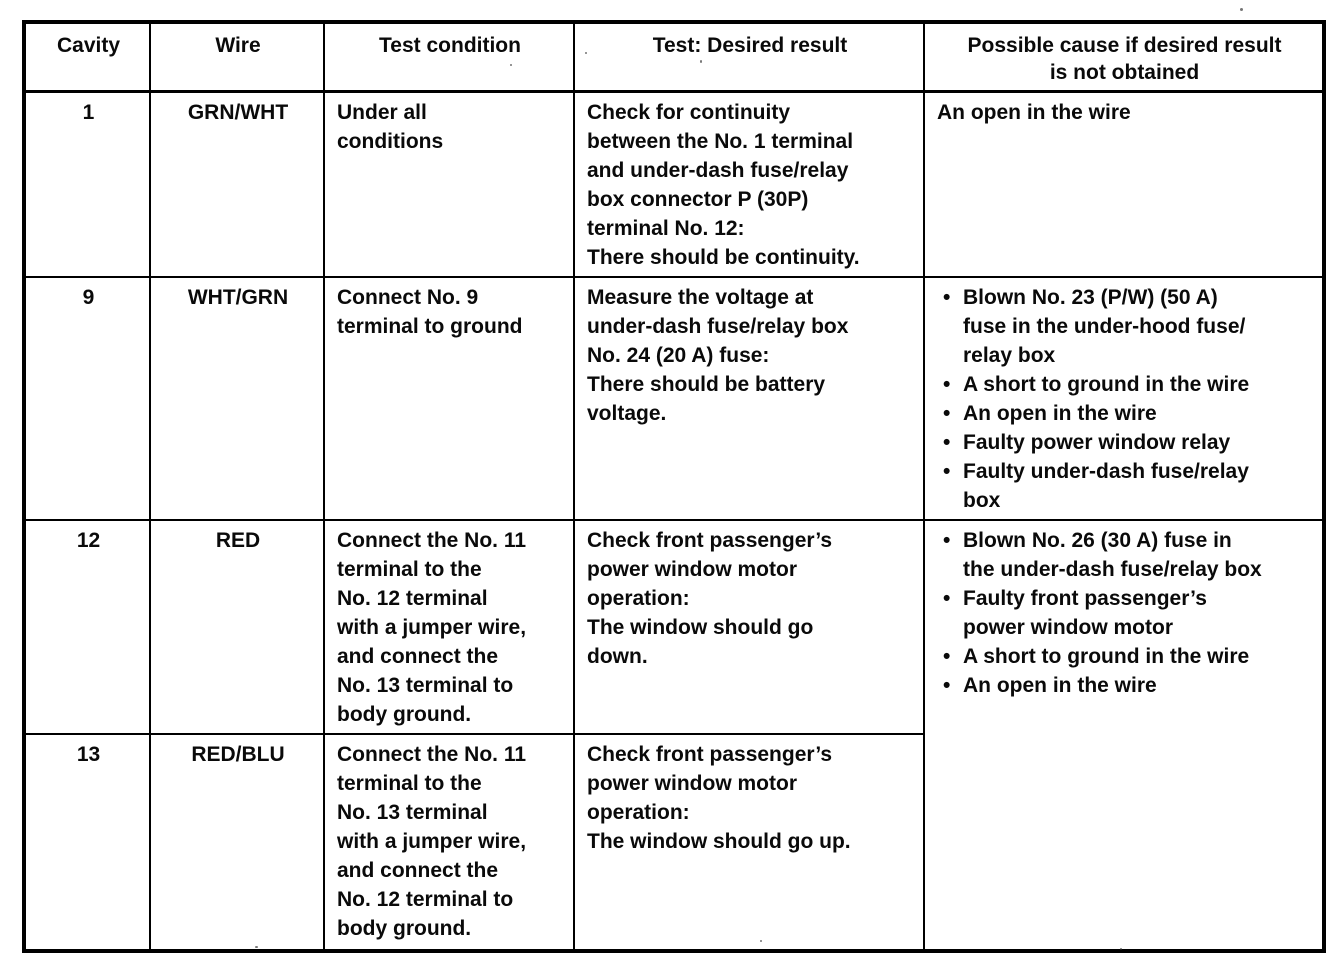  What do you see at coordinates (1126, 486) in the screenshot?
I see `cause-item: Faulty under-dash fuse/relay box` at bounding box center [1126, 486].